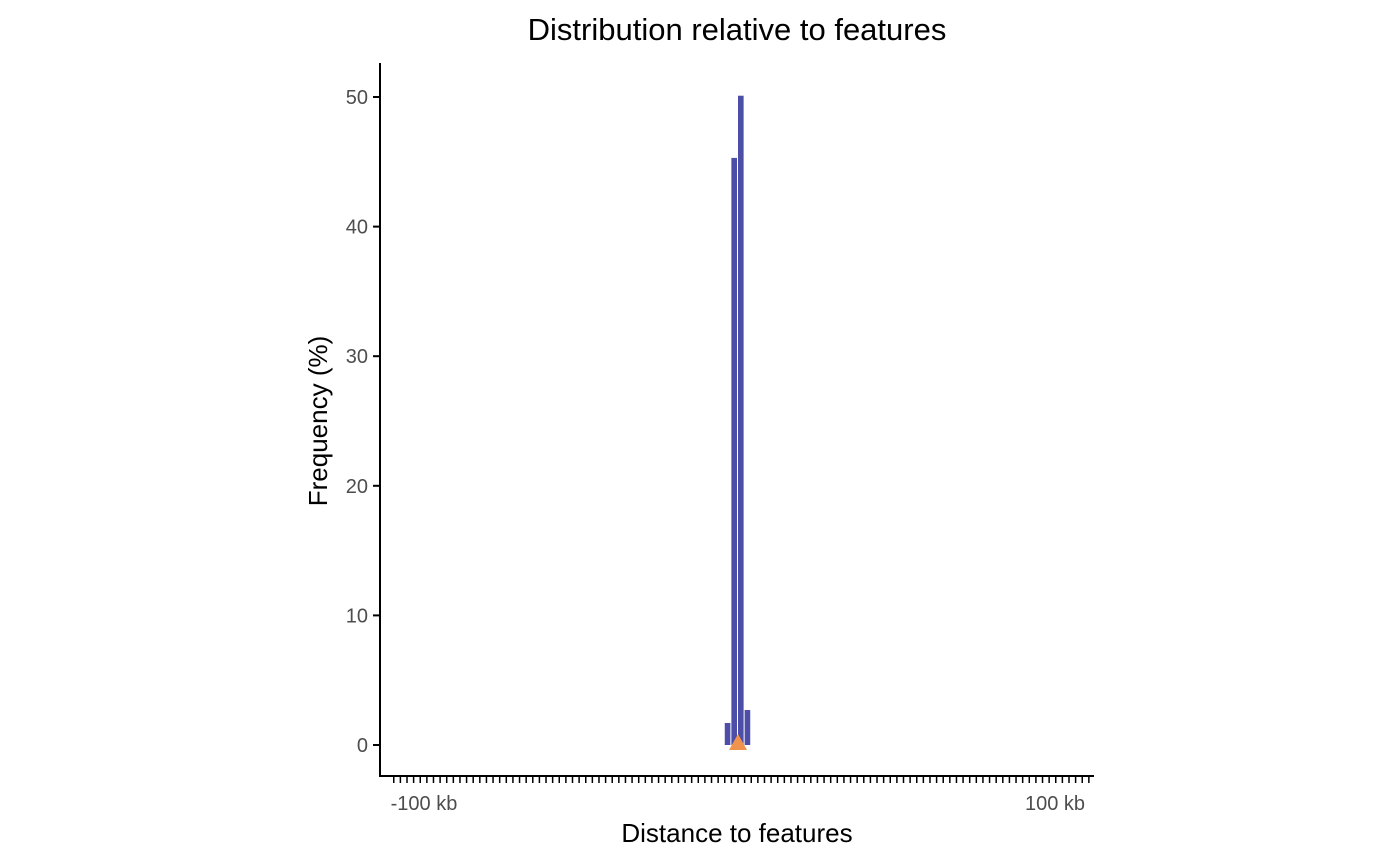 The width and height of the screenshot is (1400, 865). I want to click on feature-marker-triangle, so click(738, 742).